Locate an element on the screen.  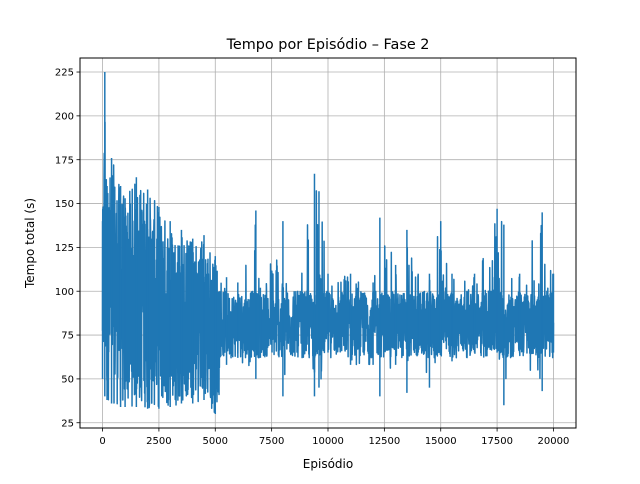
y-tick-label: 50 is located at coordinates (67, 380).